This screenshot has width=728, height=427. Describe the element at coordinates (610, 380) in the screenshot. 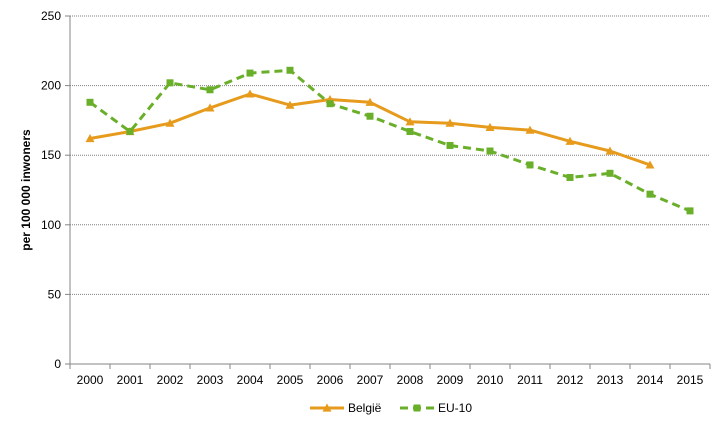

I see `x-tick-label: 2013` at that location.